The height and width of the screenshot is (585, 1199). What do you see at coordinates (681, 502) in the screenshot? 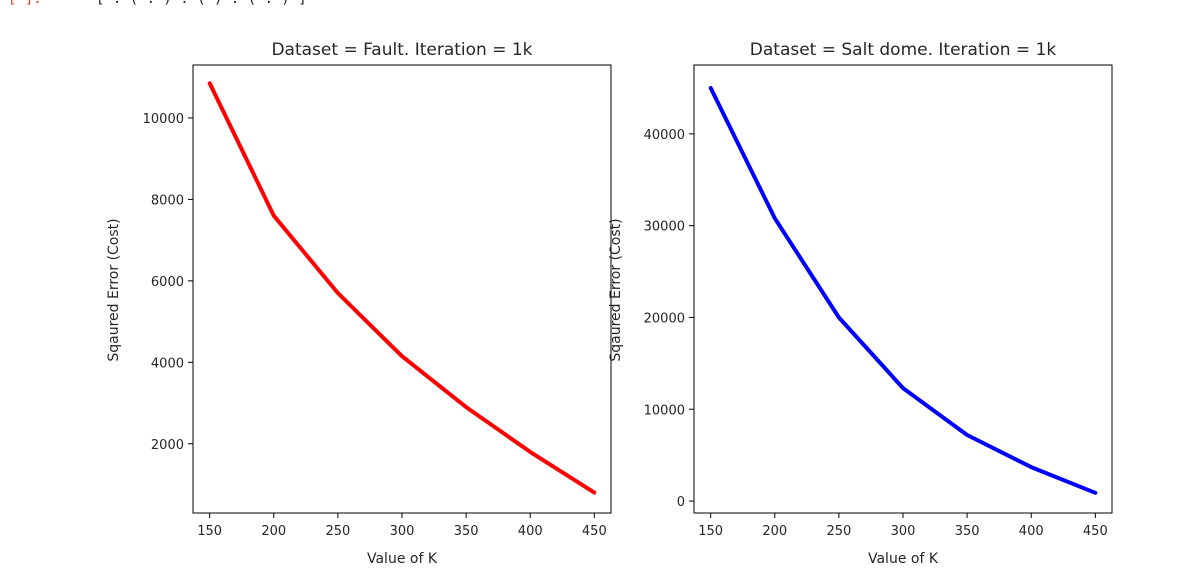
I see `y-tick-label: 0` at bounding box center [681, 502].